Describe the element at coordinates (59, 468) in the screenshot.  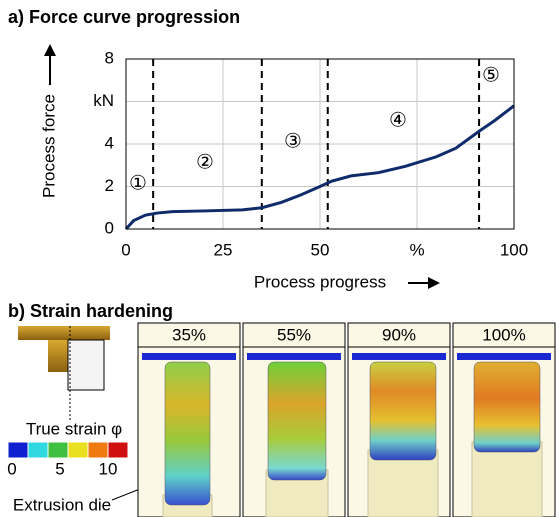
I see `legend-label: 5` at that location.